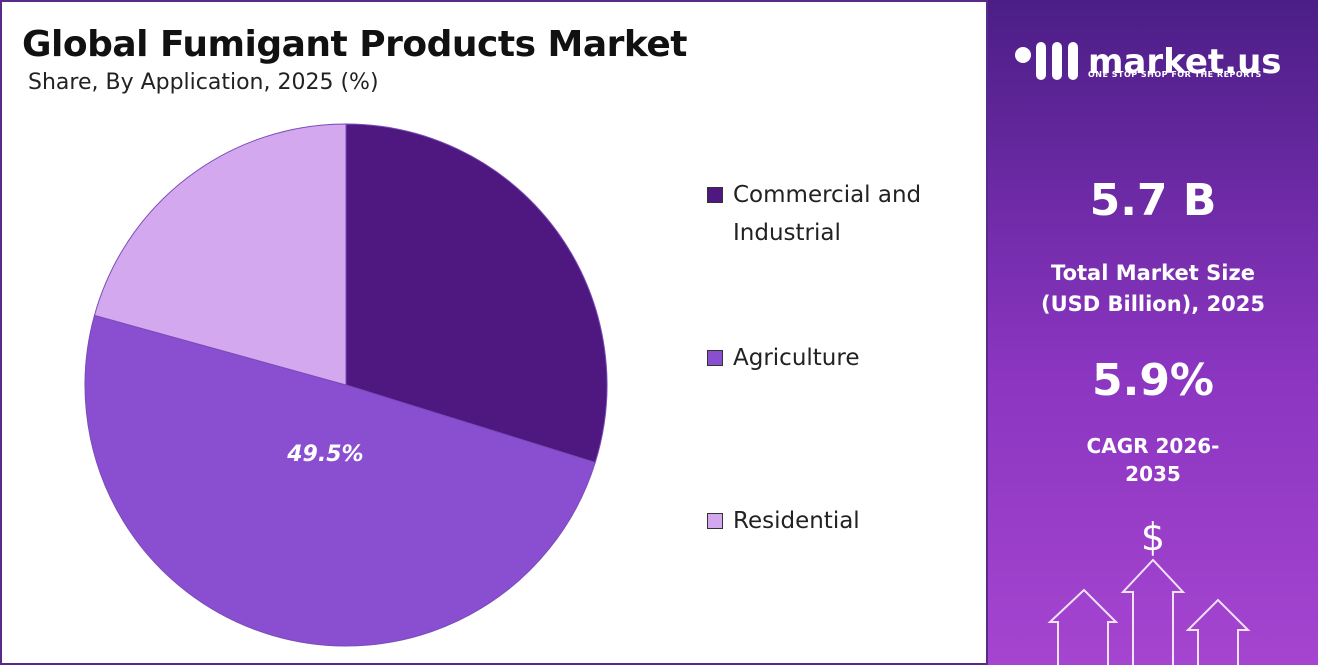  I want to click on data-label: 49.5%, so click(324, 454).